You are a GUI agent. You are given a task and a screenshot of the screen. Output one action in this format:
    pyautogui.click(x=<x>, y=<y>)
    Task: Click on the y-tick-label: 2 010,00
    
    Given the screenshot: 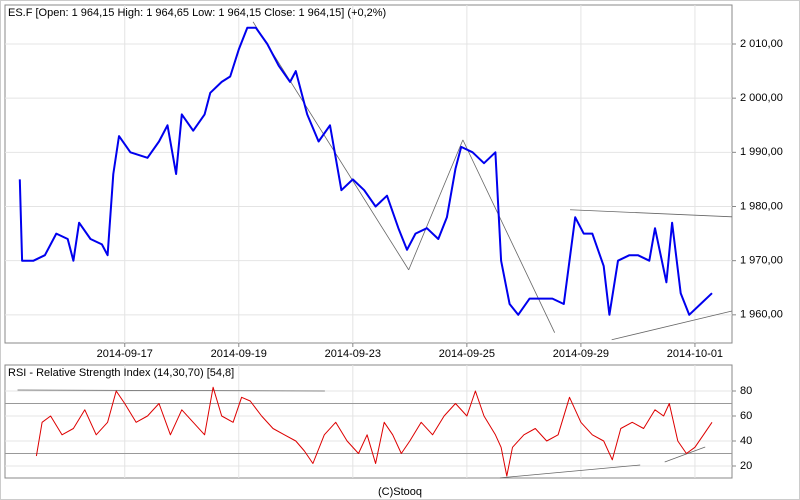 What is the action you would take?
    pyautogui.click(x=761, y=44)
    